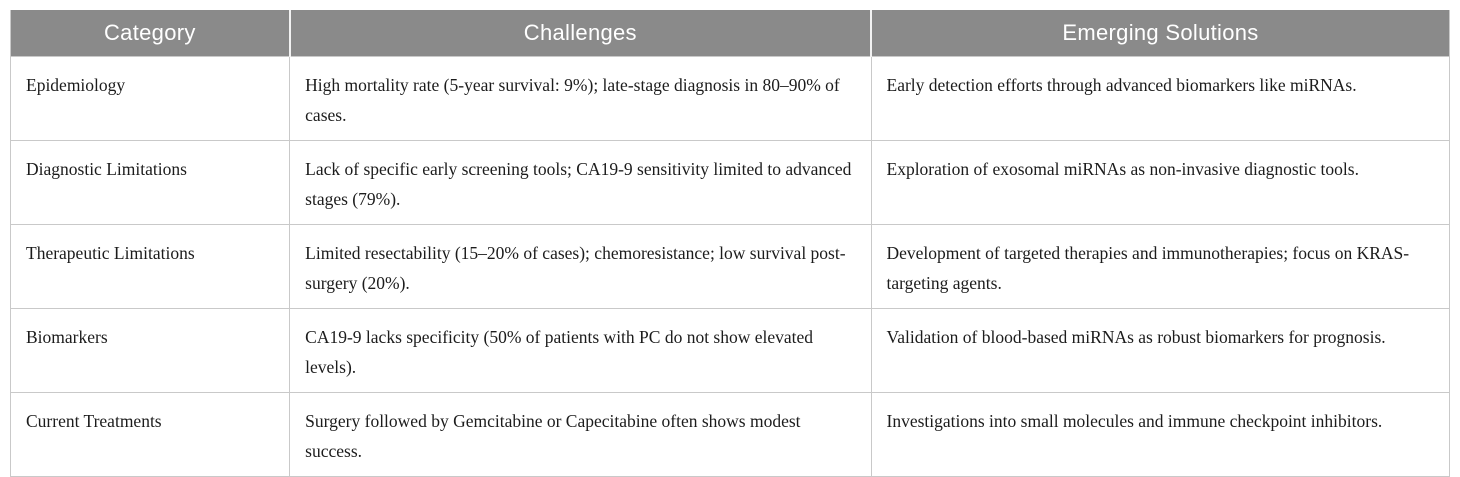 This screenshot has width=1460, height=477. I want to click on header-cell-challenges: Challenges, so click(579, 33).